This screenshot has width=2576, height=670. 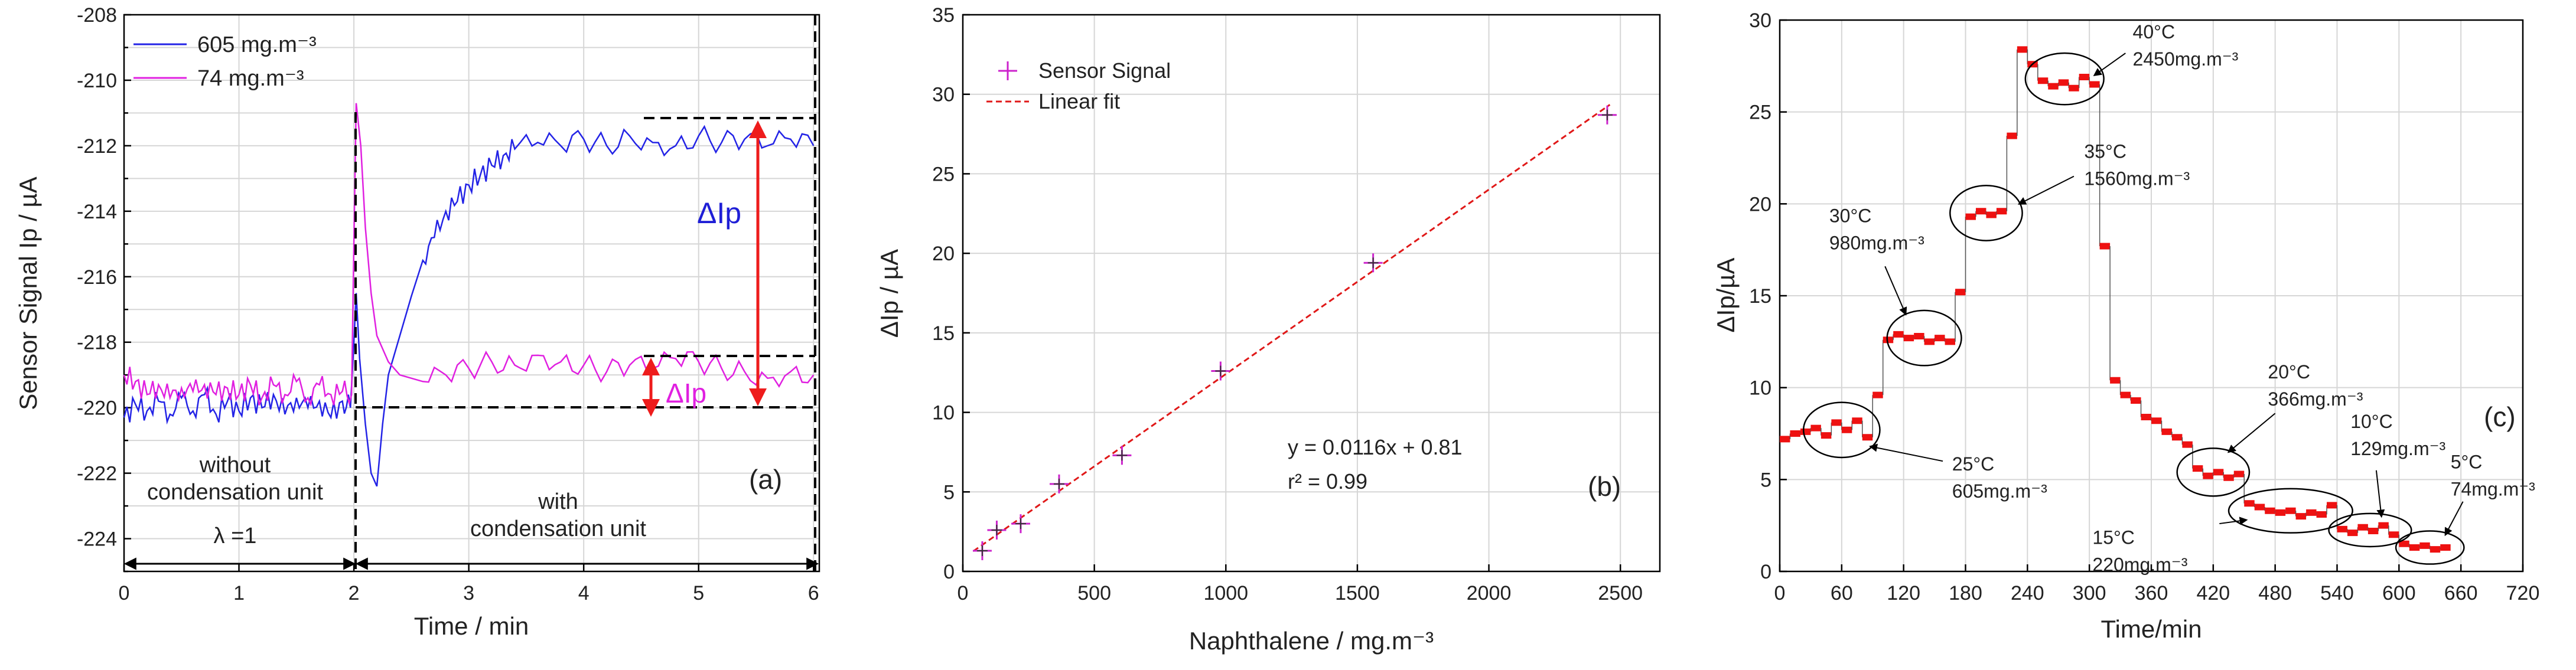 I want to click on c-callout: 10°C 129mg.m⁻³, so click(x=2386, y=479).